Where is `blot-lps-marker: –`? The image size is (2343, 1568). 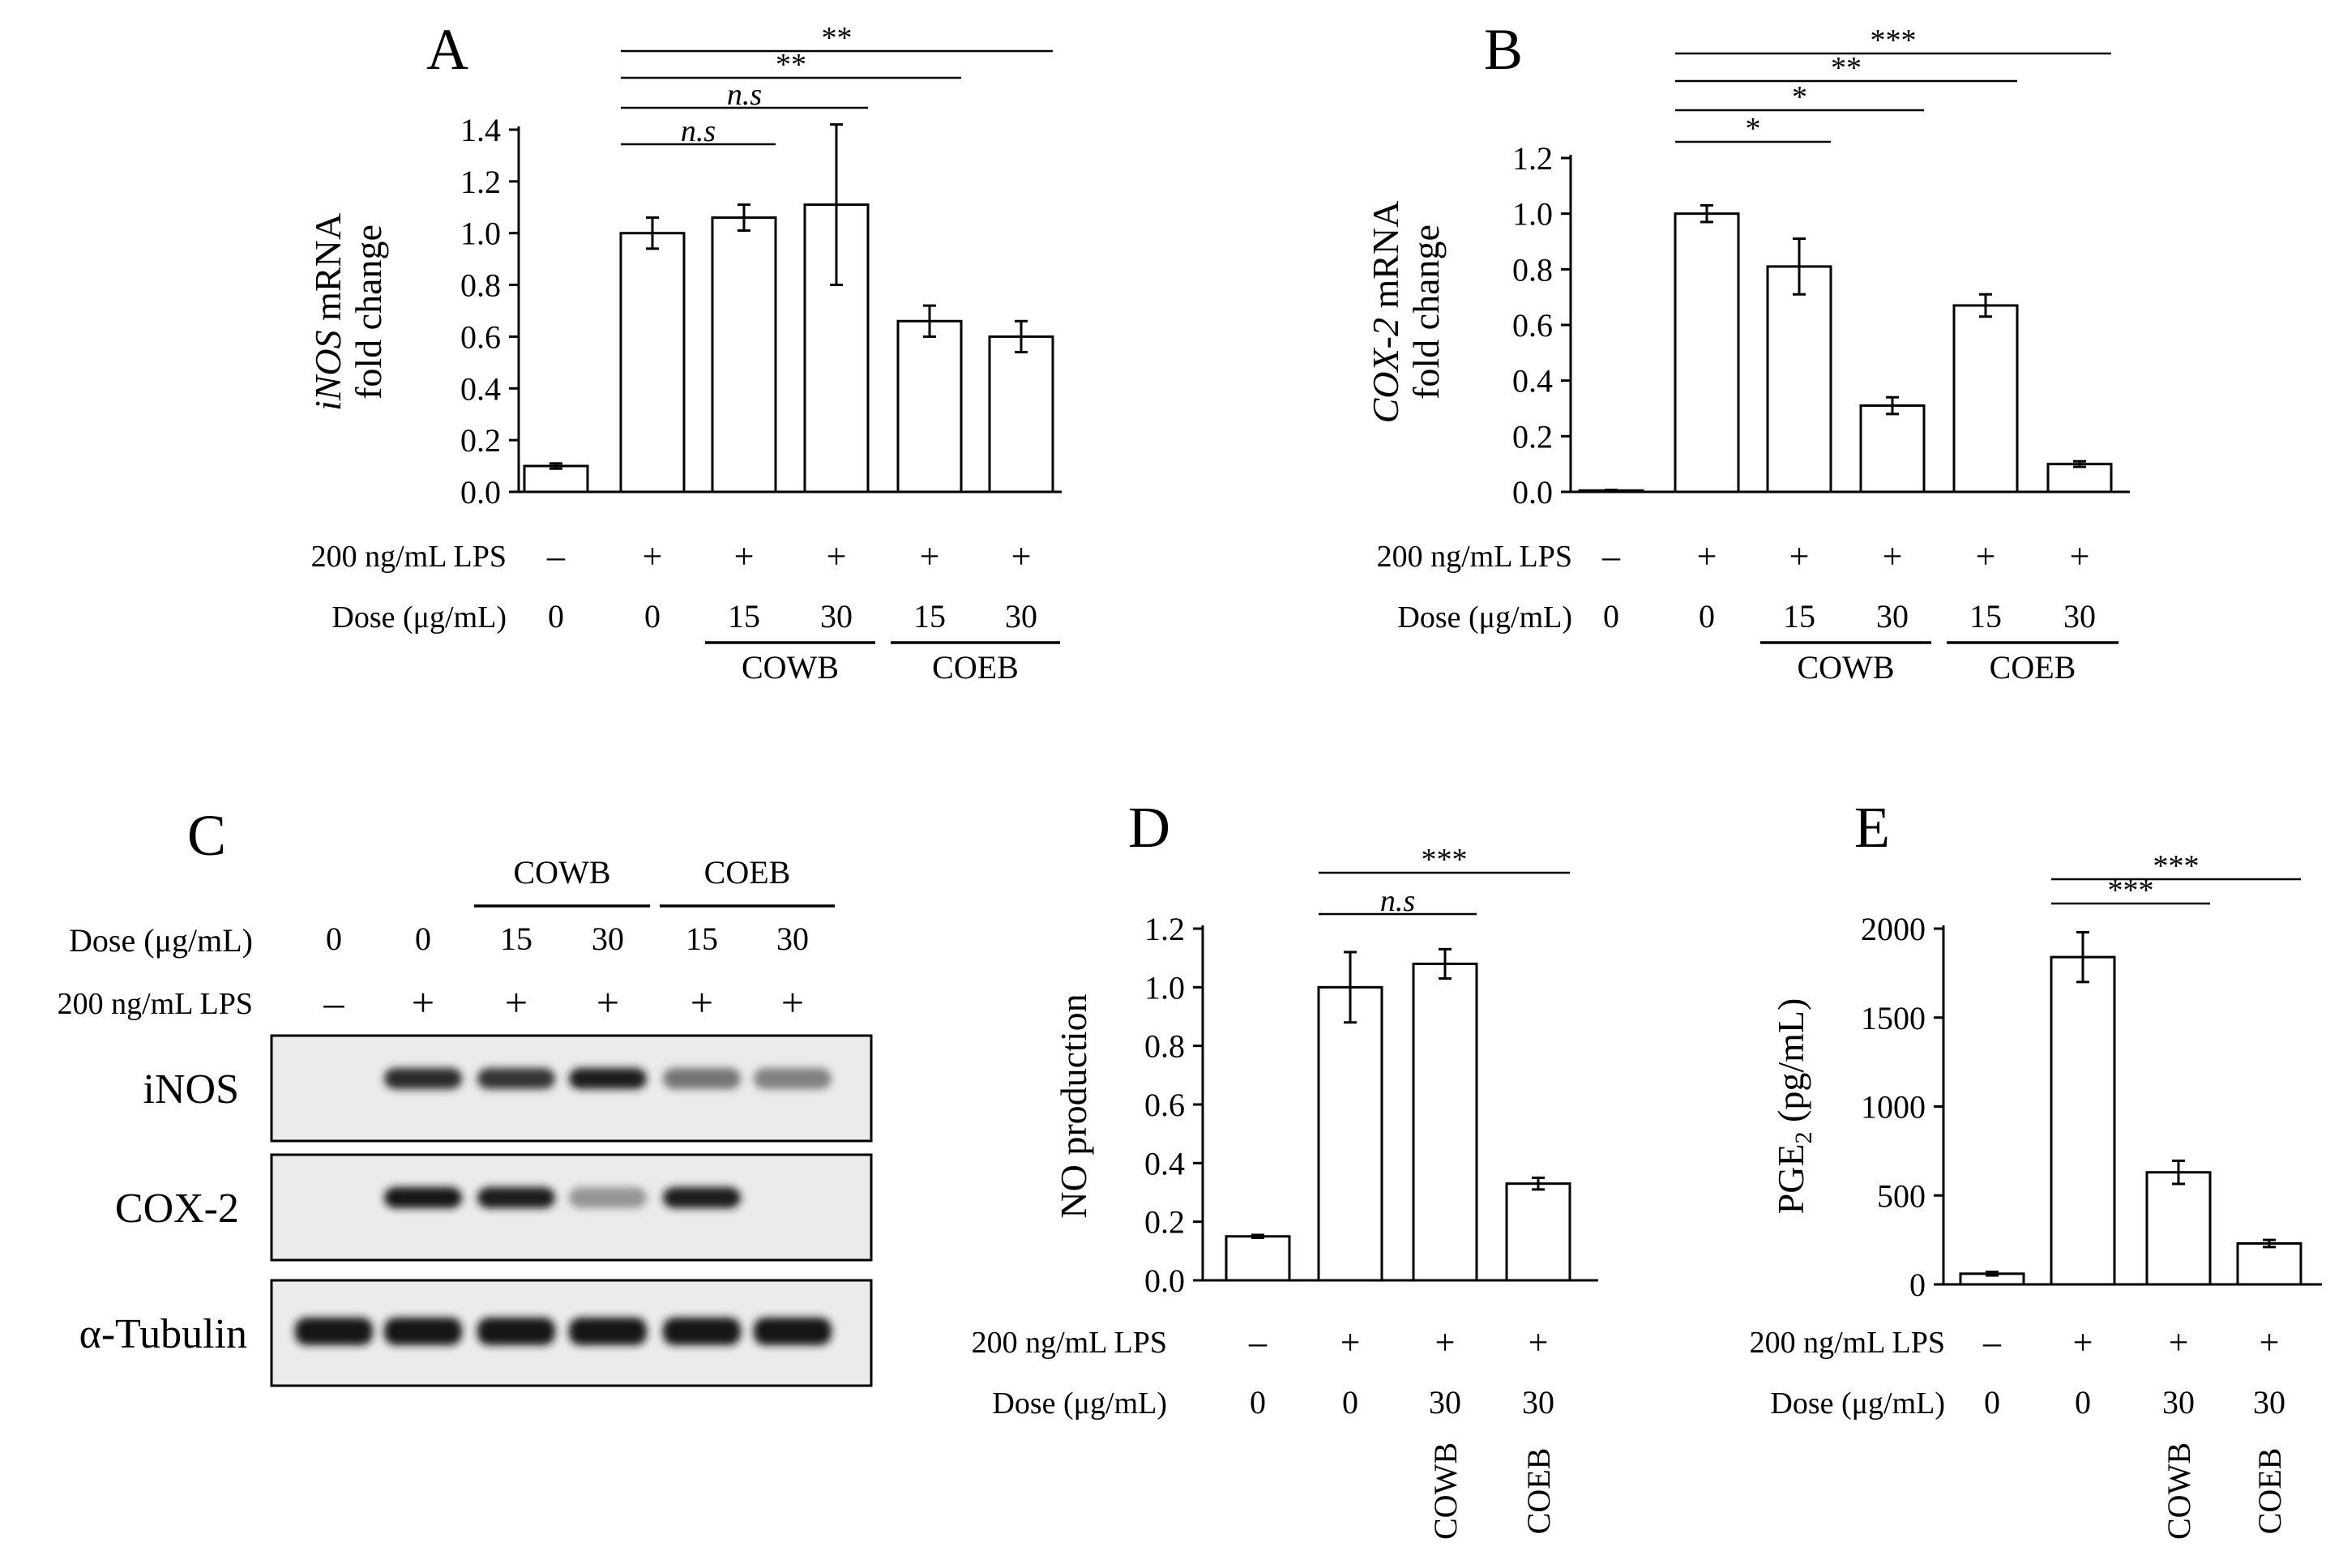
blot-lps-marker: – is located at coordinates (334, 1003).